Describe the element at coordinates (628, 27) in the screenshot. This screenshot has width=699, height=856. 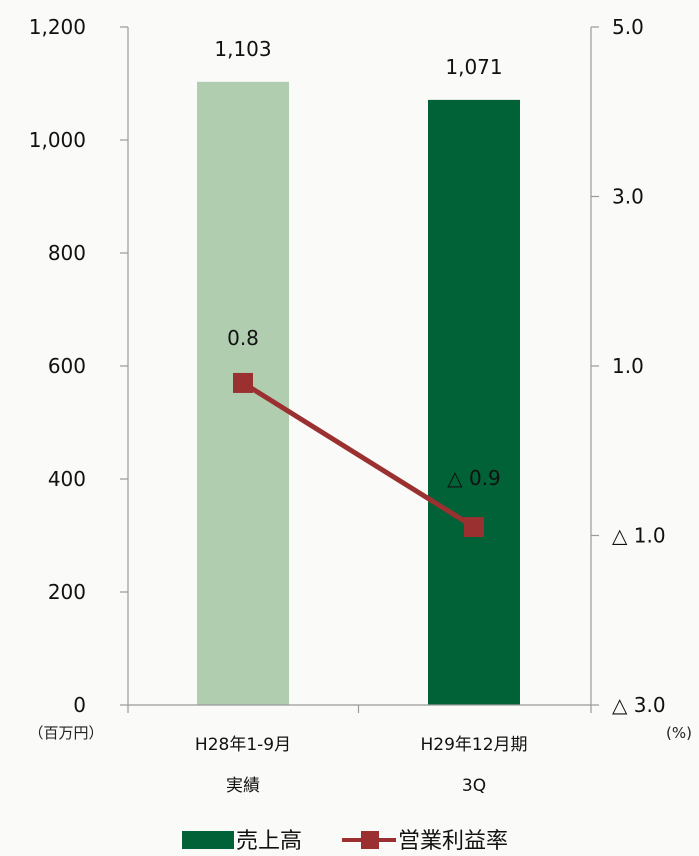
I see `right-y-tick-label: 5.0` at that location.